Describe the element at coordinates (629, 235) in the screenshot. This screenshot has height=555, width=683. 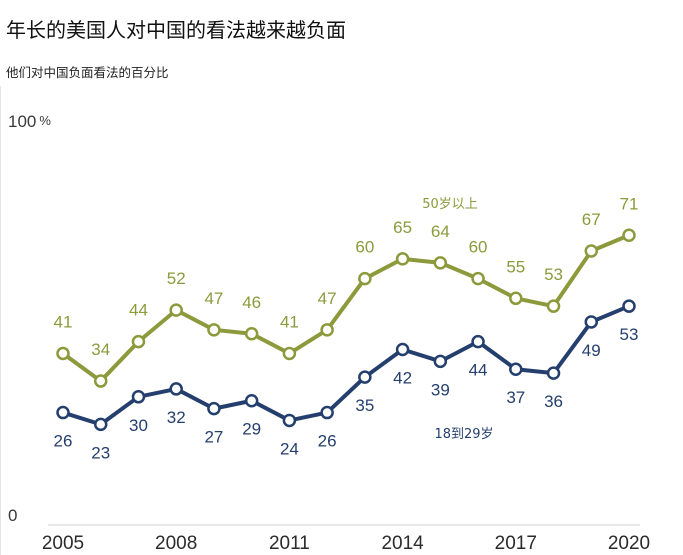
I see `data-point-older-2020` at that location.